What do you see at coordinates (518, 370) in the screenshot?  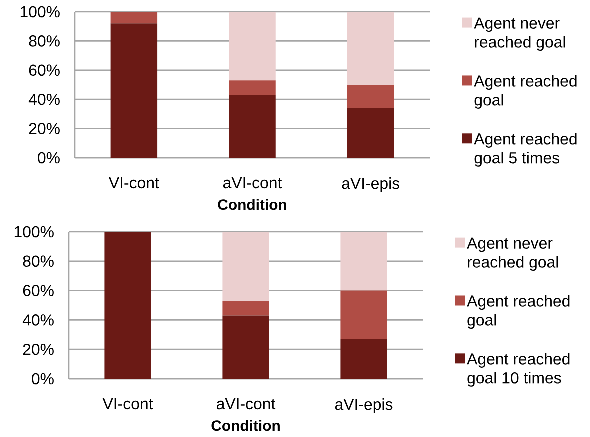 I see `legend-label: Agent reached goal 10 times` at bounding box center [518, 370].